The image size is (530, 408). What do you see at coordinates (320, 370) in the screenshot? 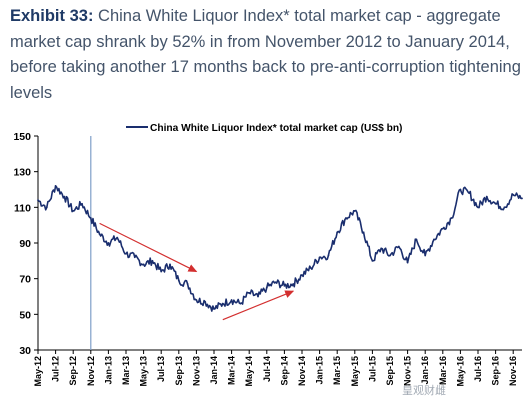
I see `x-tick-label: Jan-15` at bounding box center [320, 370].